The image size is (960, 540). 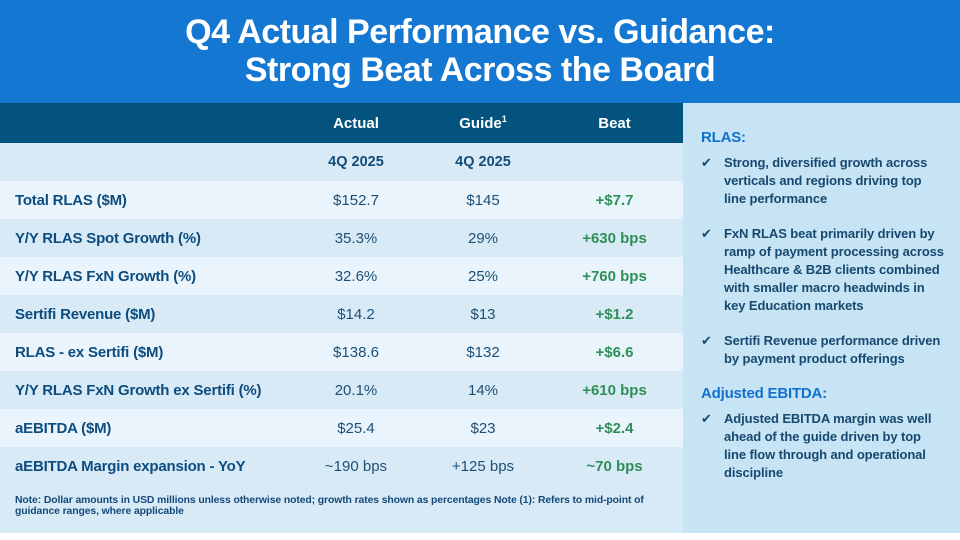 What do you see at coordinates (356, 200) in the screenshot?
I see `actual-value: $152.7` at bounding box center [356, 200].